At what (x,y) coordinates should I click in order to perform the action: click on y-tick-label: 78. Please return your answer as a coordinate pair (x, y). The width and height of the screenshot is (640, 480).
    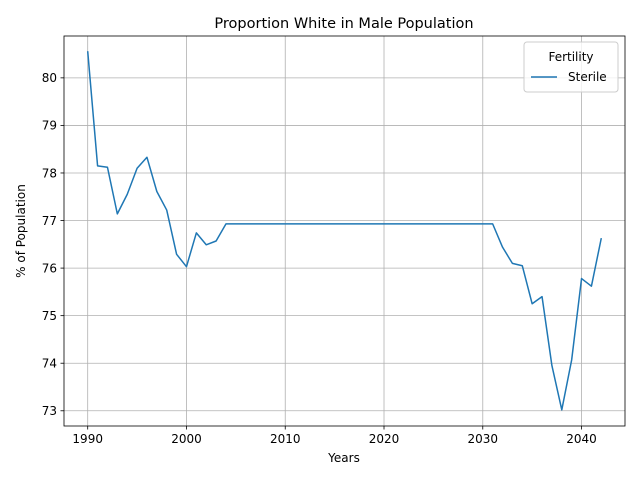
    Looking at the image, I should click on (49, 173).